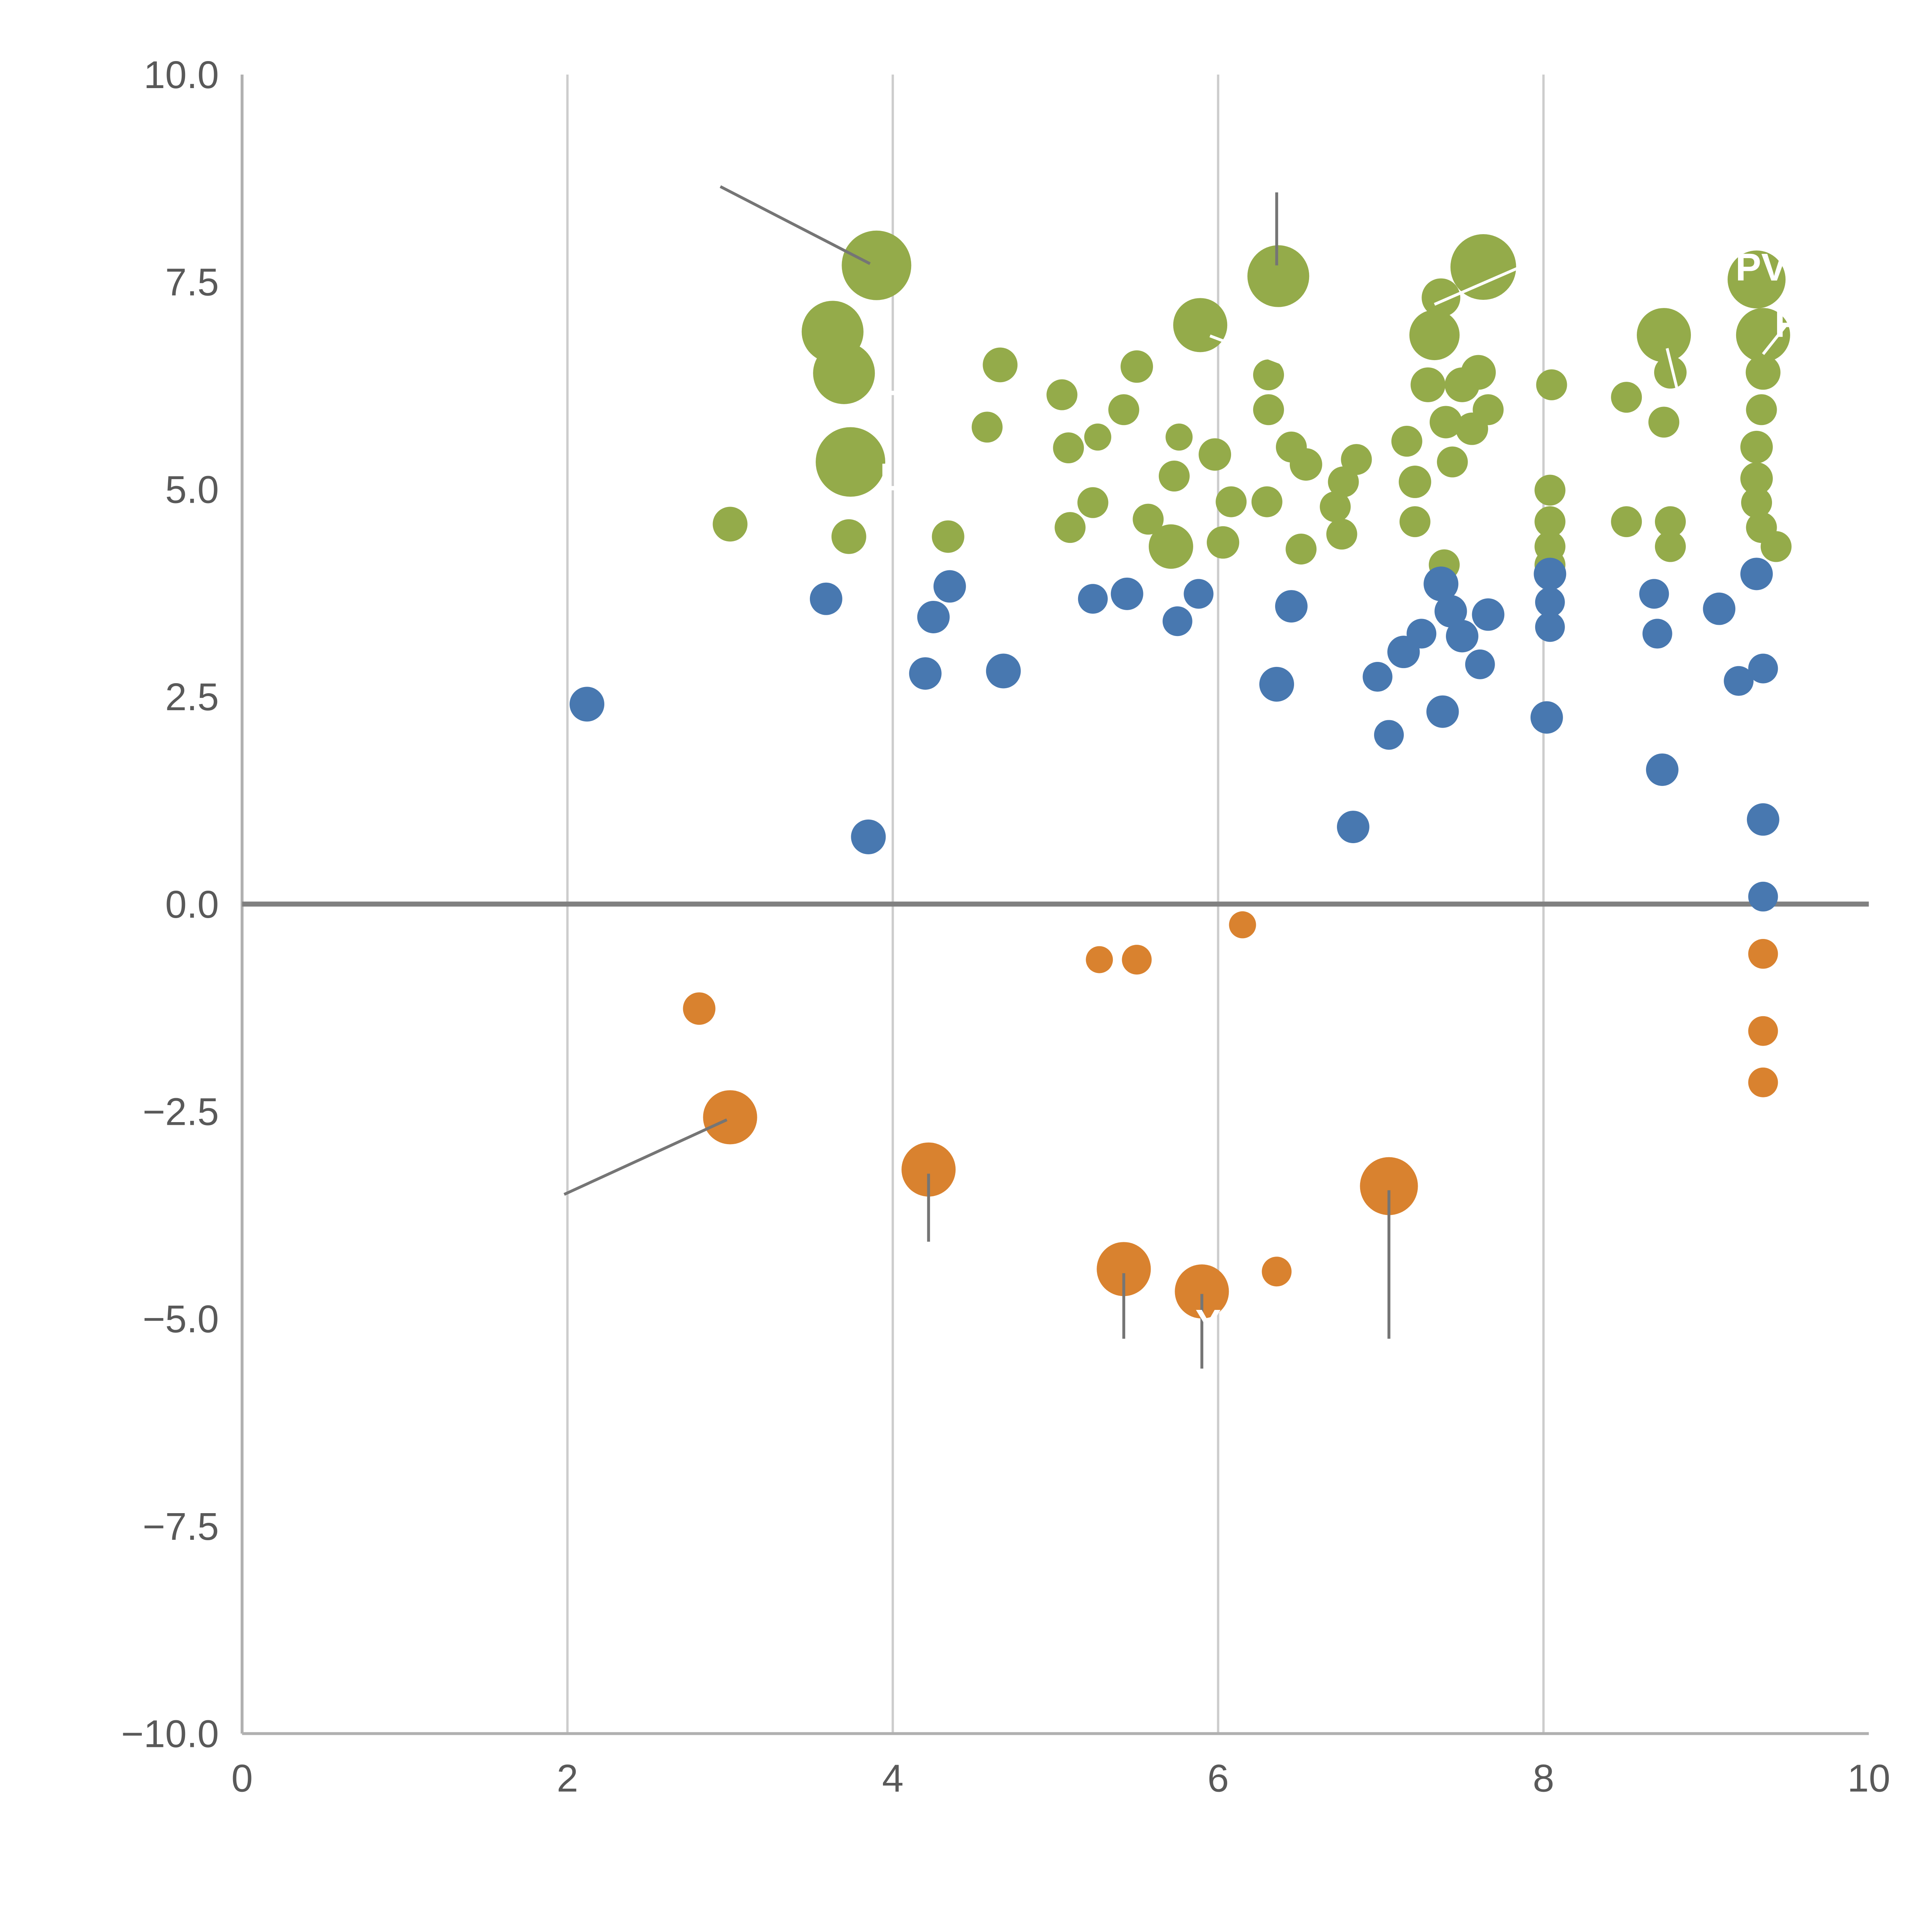 The width and height of the screenshot is (1932, 1932). I want to click on bubble-label: PV, so click(1761, 268).